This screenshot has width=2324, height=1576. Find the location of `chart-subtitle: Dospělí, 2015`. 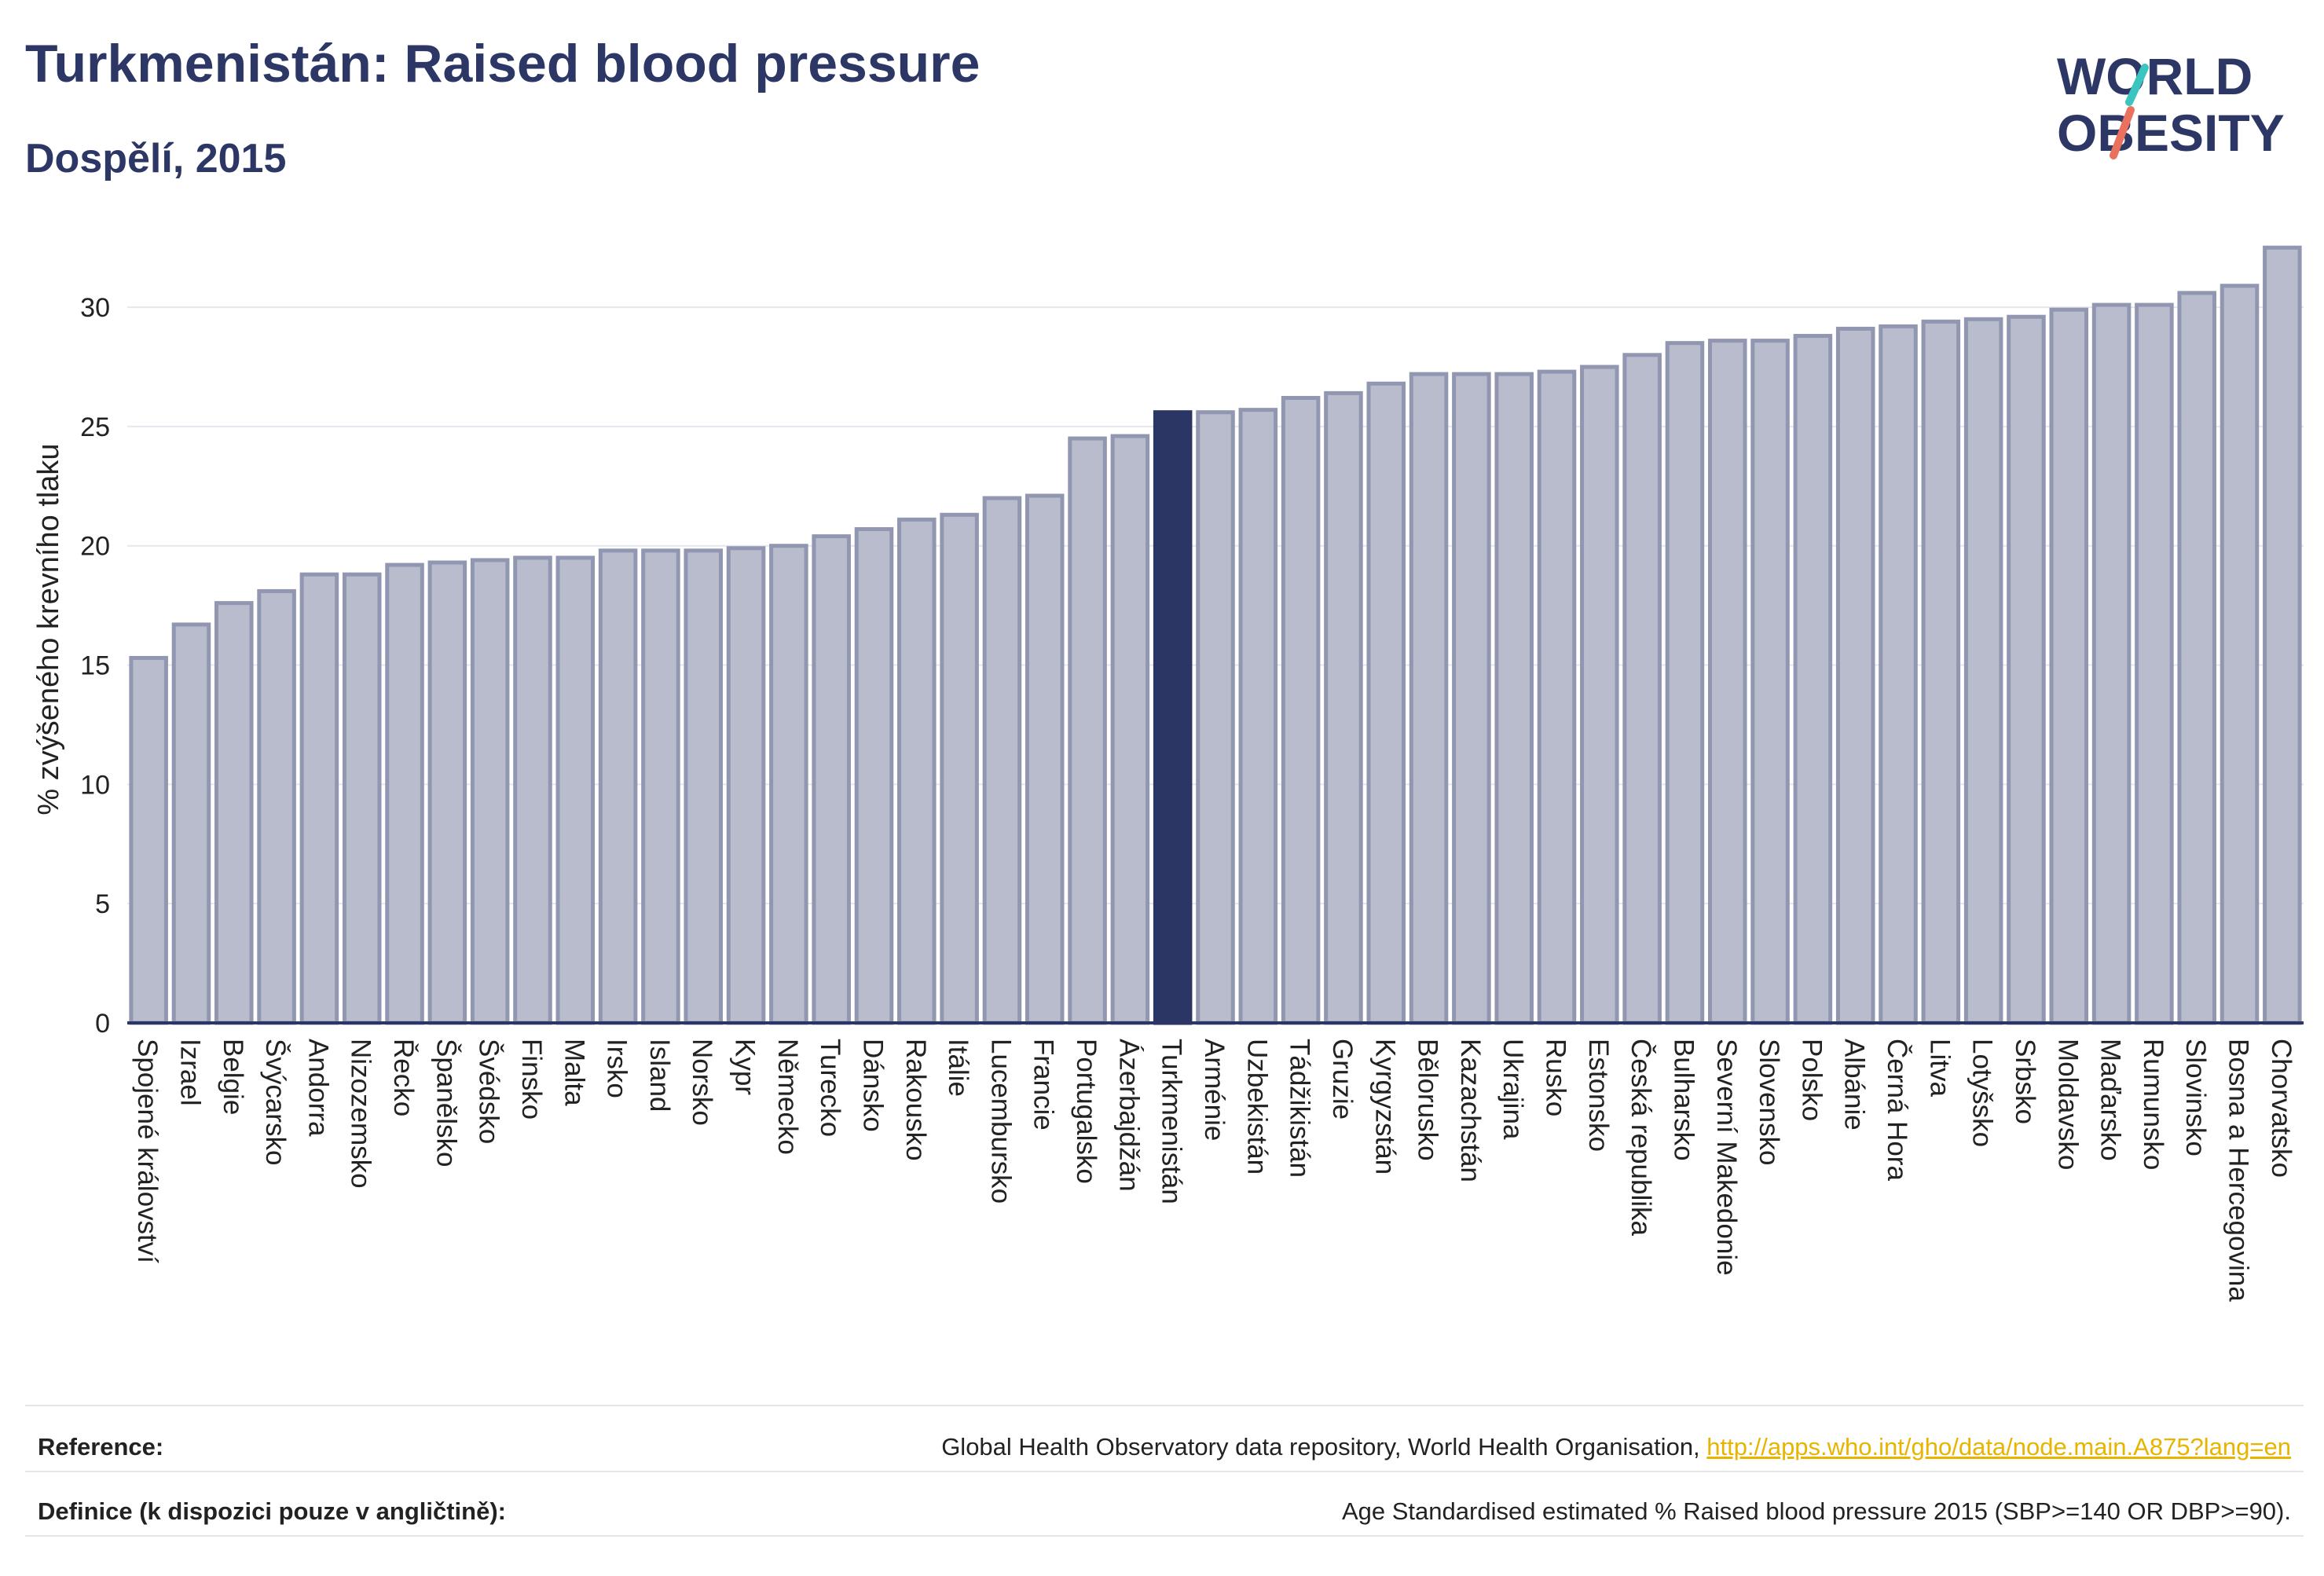

chart-subtitle: Dospělí, 2015 is located at coordinates (156, 158).